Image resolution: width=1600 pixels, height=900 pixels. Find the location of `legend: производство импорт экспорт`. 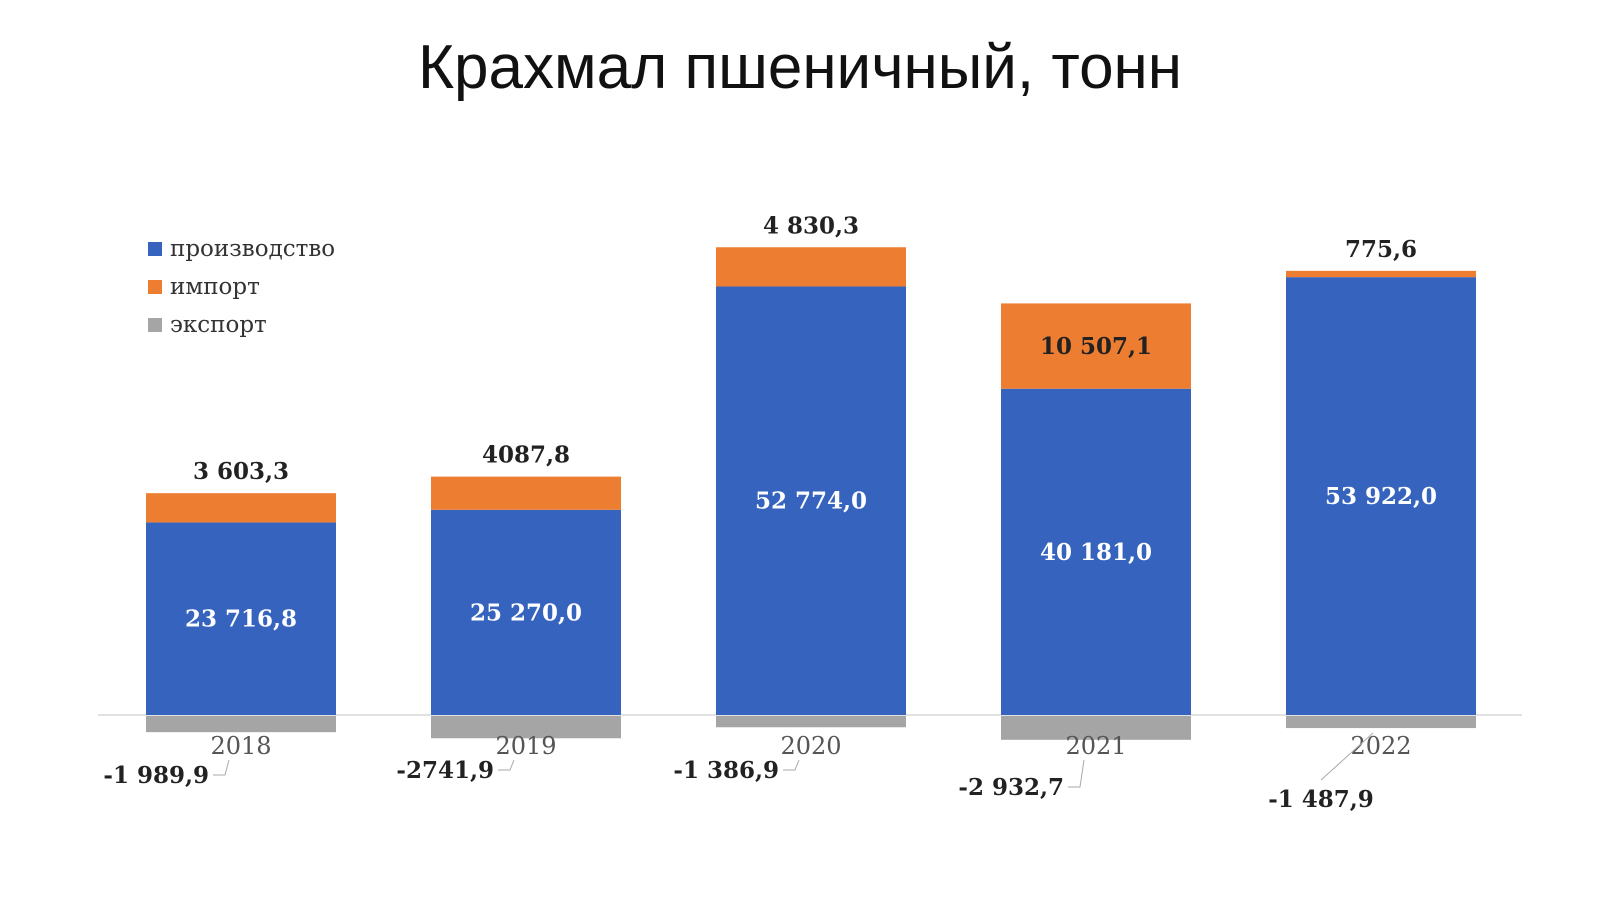

legend: производство импорт экспорт is located at coordinates (241, 287).